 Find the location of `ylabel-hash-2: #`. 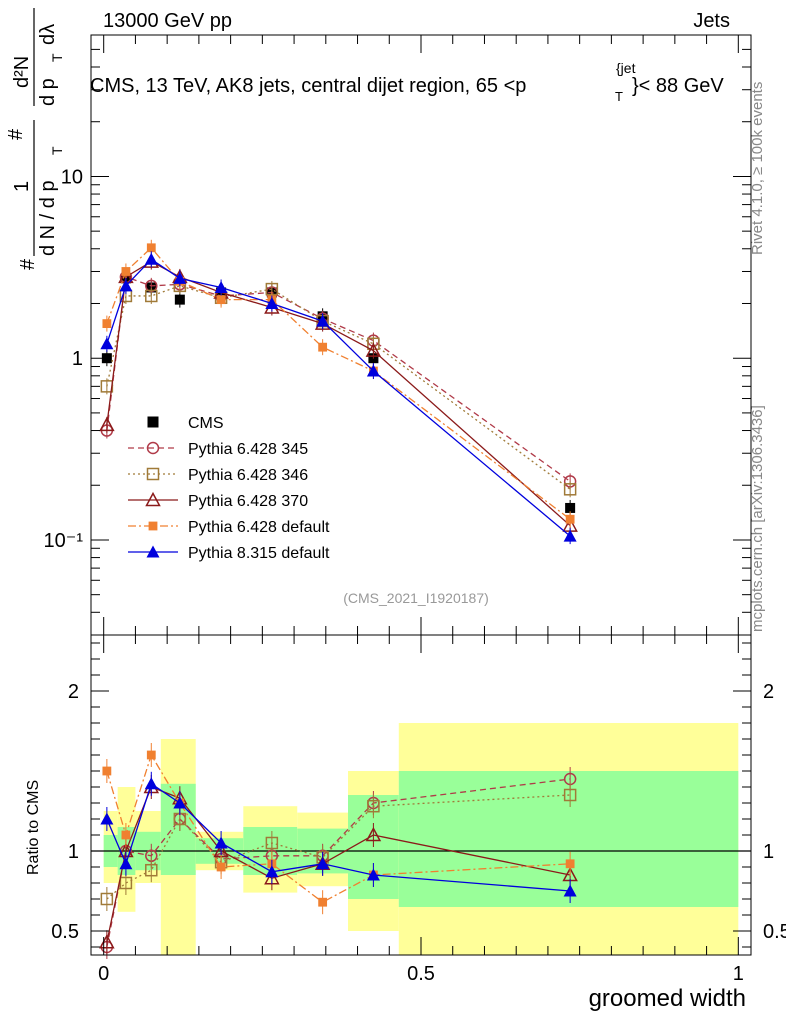

ylabel-hash-2: # is located at coordinates (16, 134).